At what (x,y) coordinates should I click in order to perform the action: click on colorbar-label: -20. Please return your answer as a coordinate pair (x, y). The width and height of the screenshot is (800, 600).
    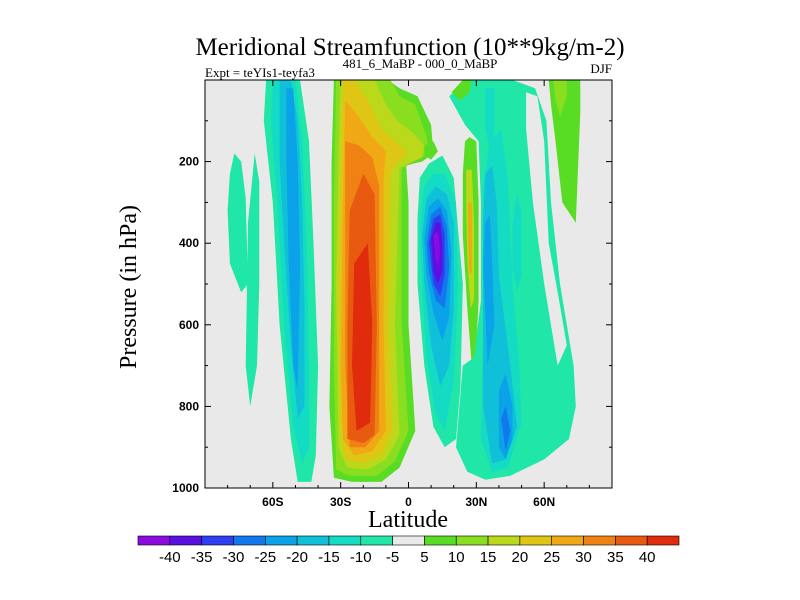
    Looking at the image, I should click on (297, 557).